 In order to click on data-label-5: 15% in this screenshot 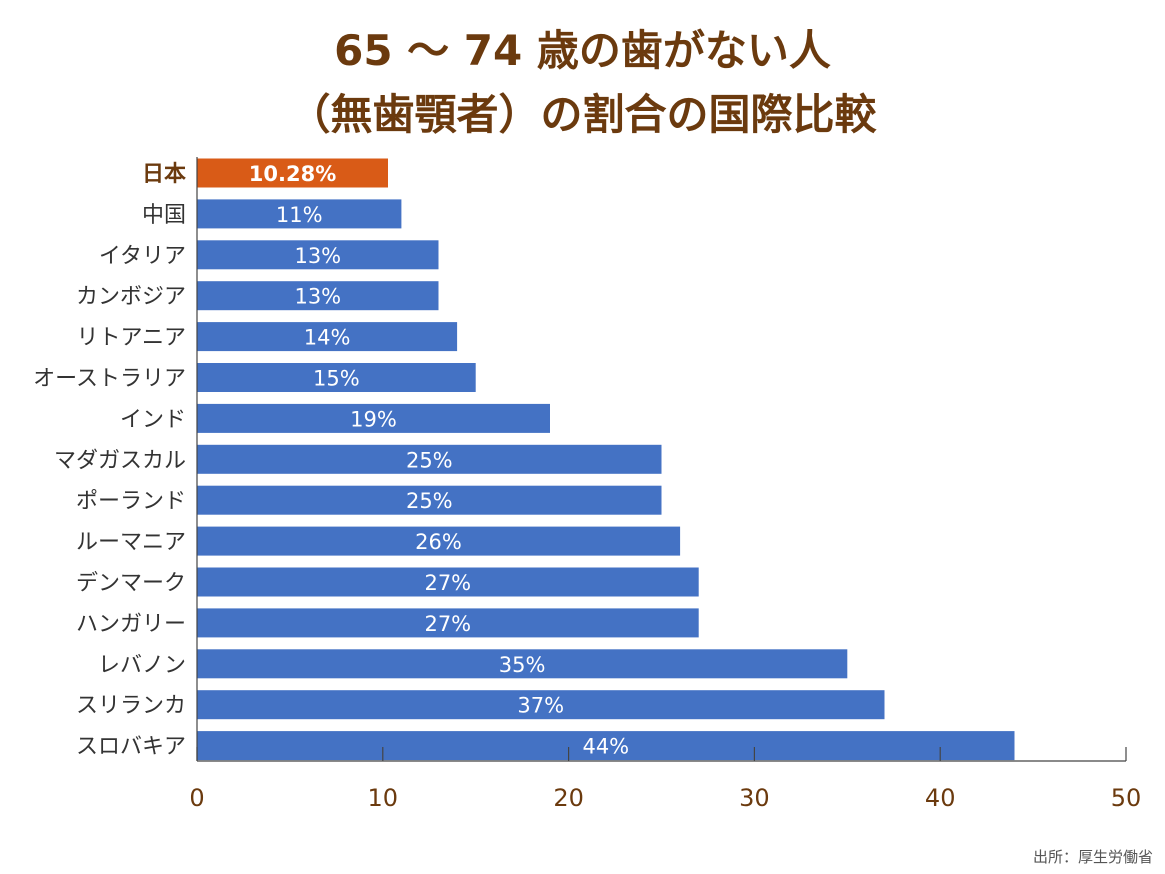, I will do `click(336, 379)`.